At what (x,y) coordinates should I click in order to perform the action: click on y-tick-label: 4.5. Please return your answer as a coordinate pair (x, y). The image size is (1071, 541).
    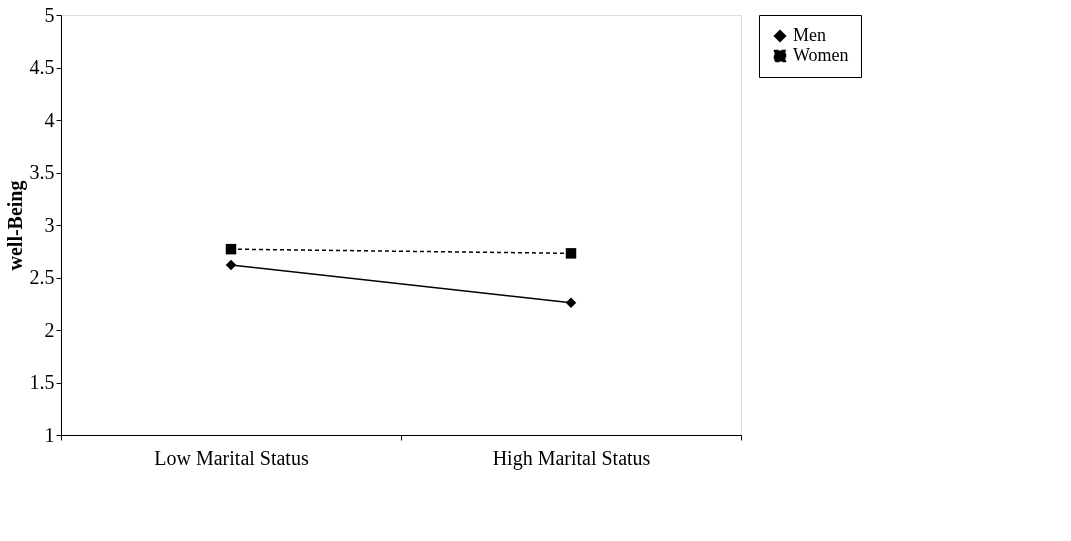
    Looking at the image, I should click on (42, 67).